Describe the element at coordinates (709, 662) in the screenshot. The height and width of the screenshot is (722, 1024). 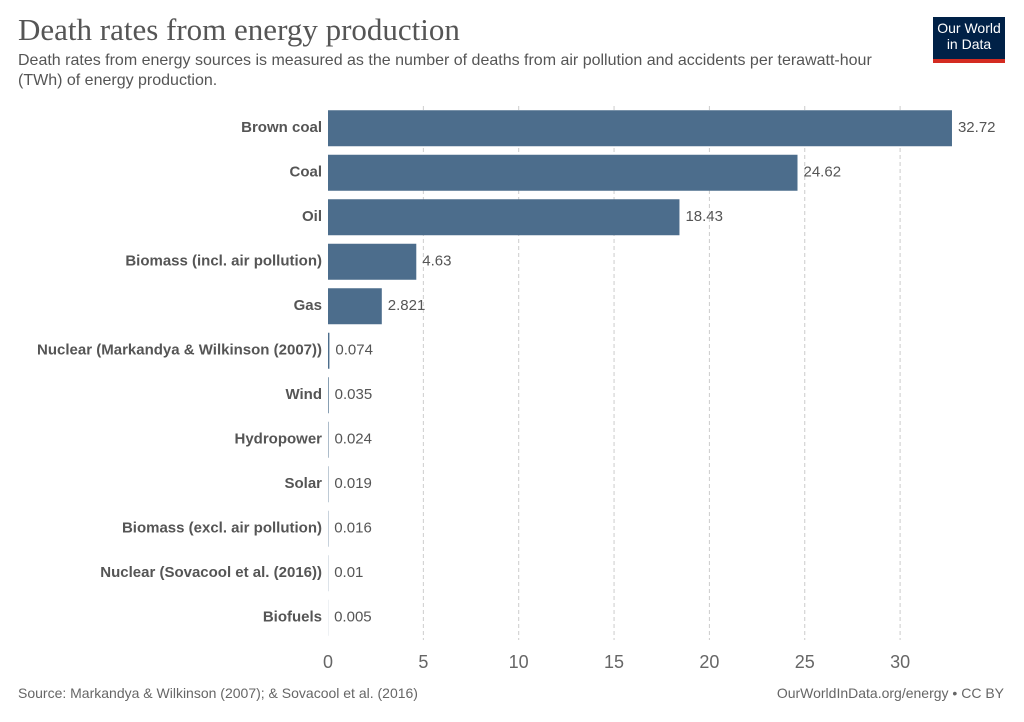
I see `x-tick-label: 20` at that location.